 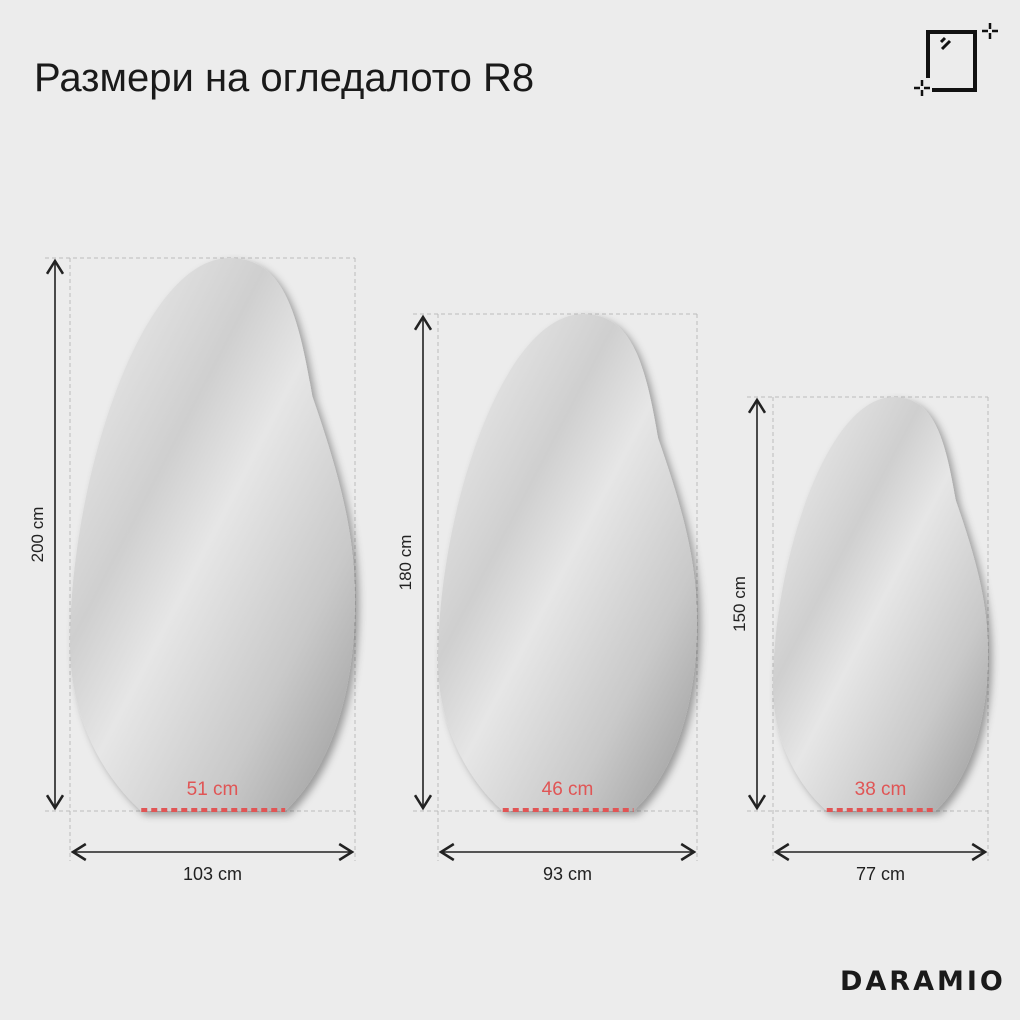 I want to click on base-width-label: 46 cm, so click(x=568, y=789).